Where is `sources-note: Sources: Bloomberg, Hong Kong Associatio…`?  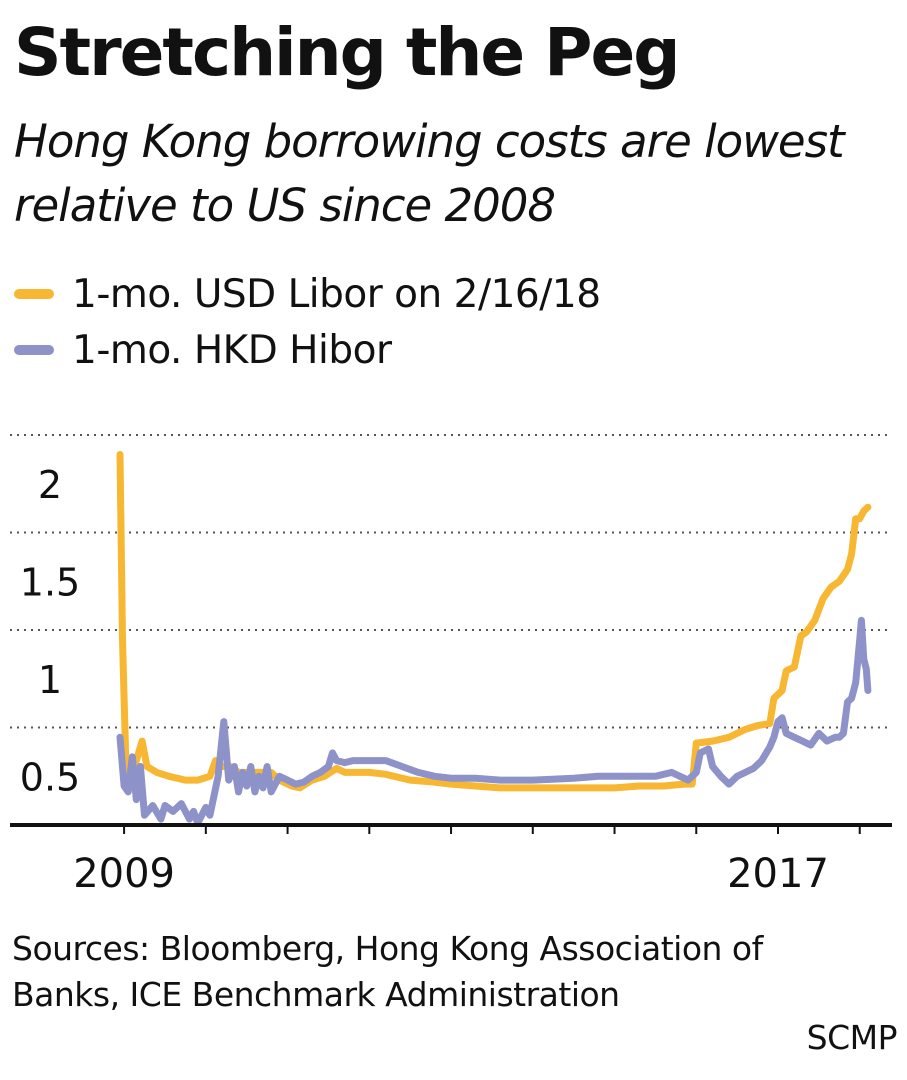
sources-note: Sources: Bloomberg, Hong Kong Associatio… is located at coordinates (387, 971).